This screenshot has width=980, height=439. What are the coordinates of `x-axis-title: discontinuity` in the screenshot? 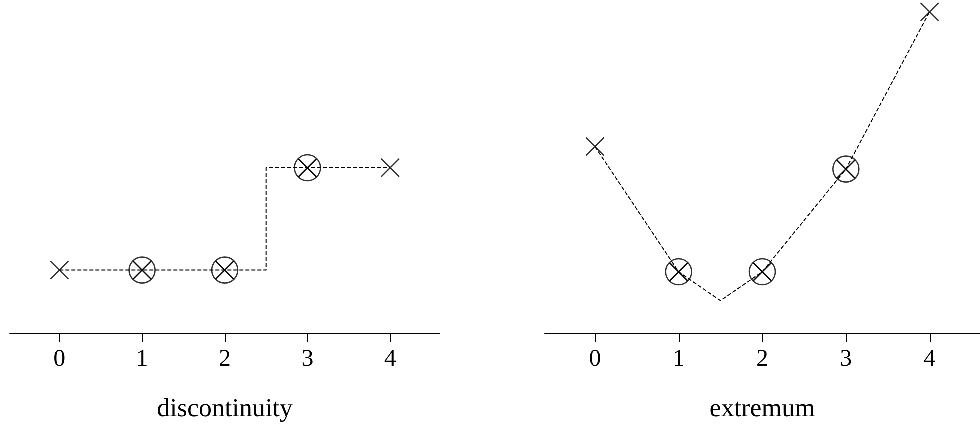 It's located at (225, 408).